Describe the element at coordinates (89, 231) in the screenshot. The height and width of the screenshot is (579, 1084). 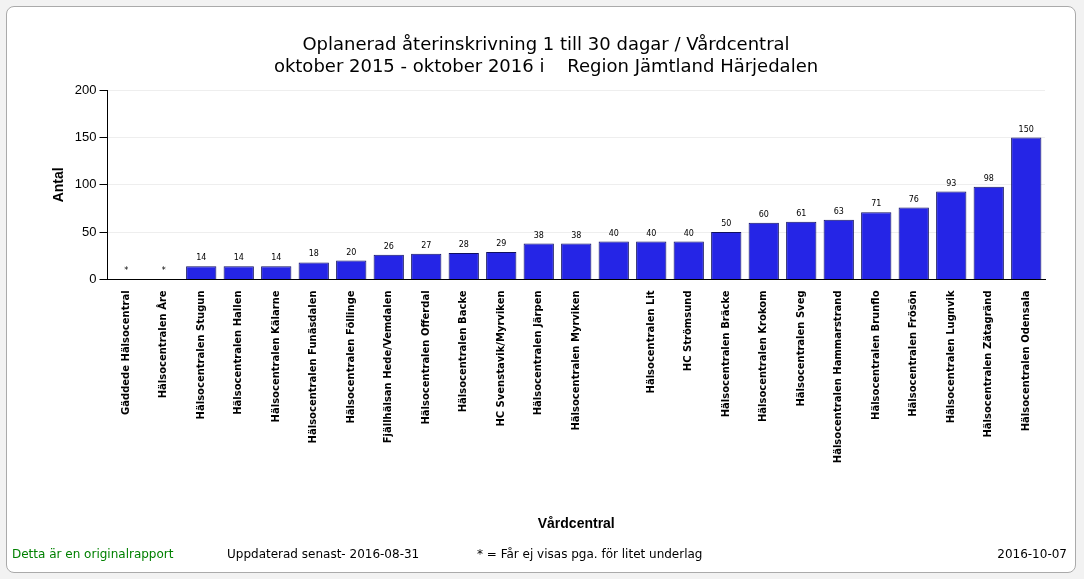
I see `y-tick-label: 50` at that location.